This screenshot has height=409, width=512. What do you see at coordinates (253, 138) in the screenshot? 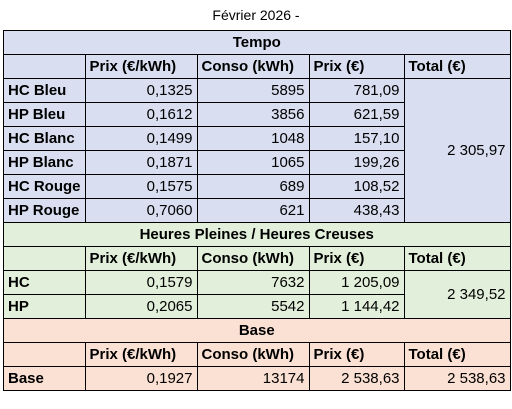
I see `conso-cell: 1048` at bounding box center [253, 138].